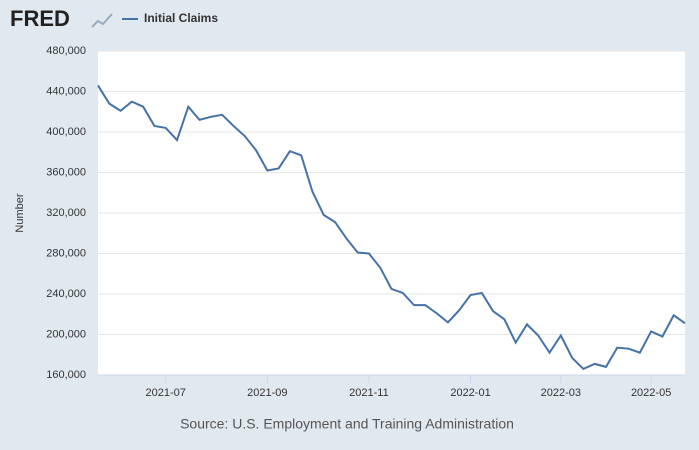  I want to click on y-tick-label: 480,000, so click(66, 51).